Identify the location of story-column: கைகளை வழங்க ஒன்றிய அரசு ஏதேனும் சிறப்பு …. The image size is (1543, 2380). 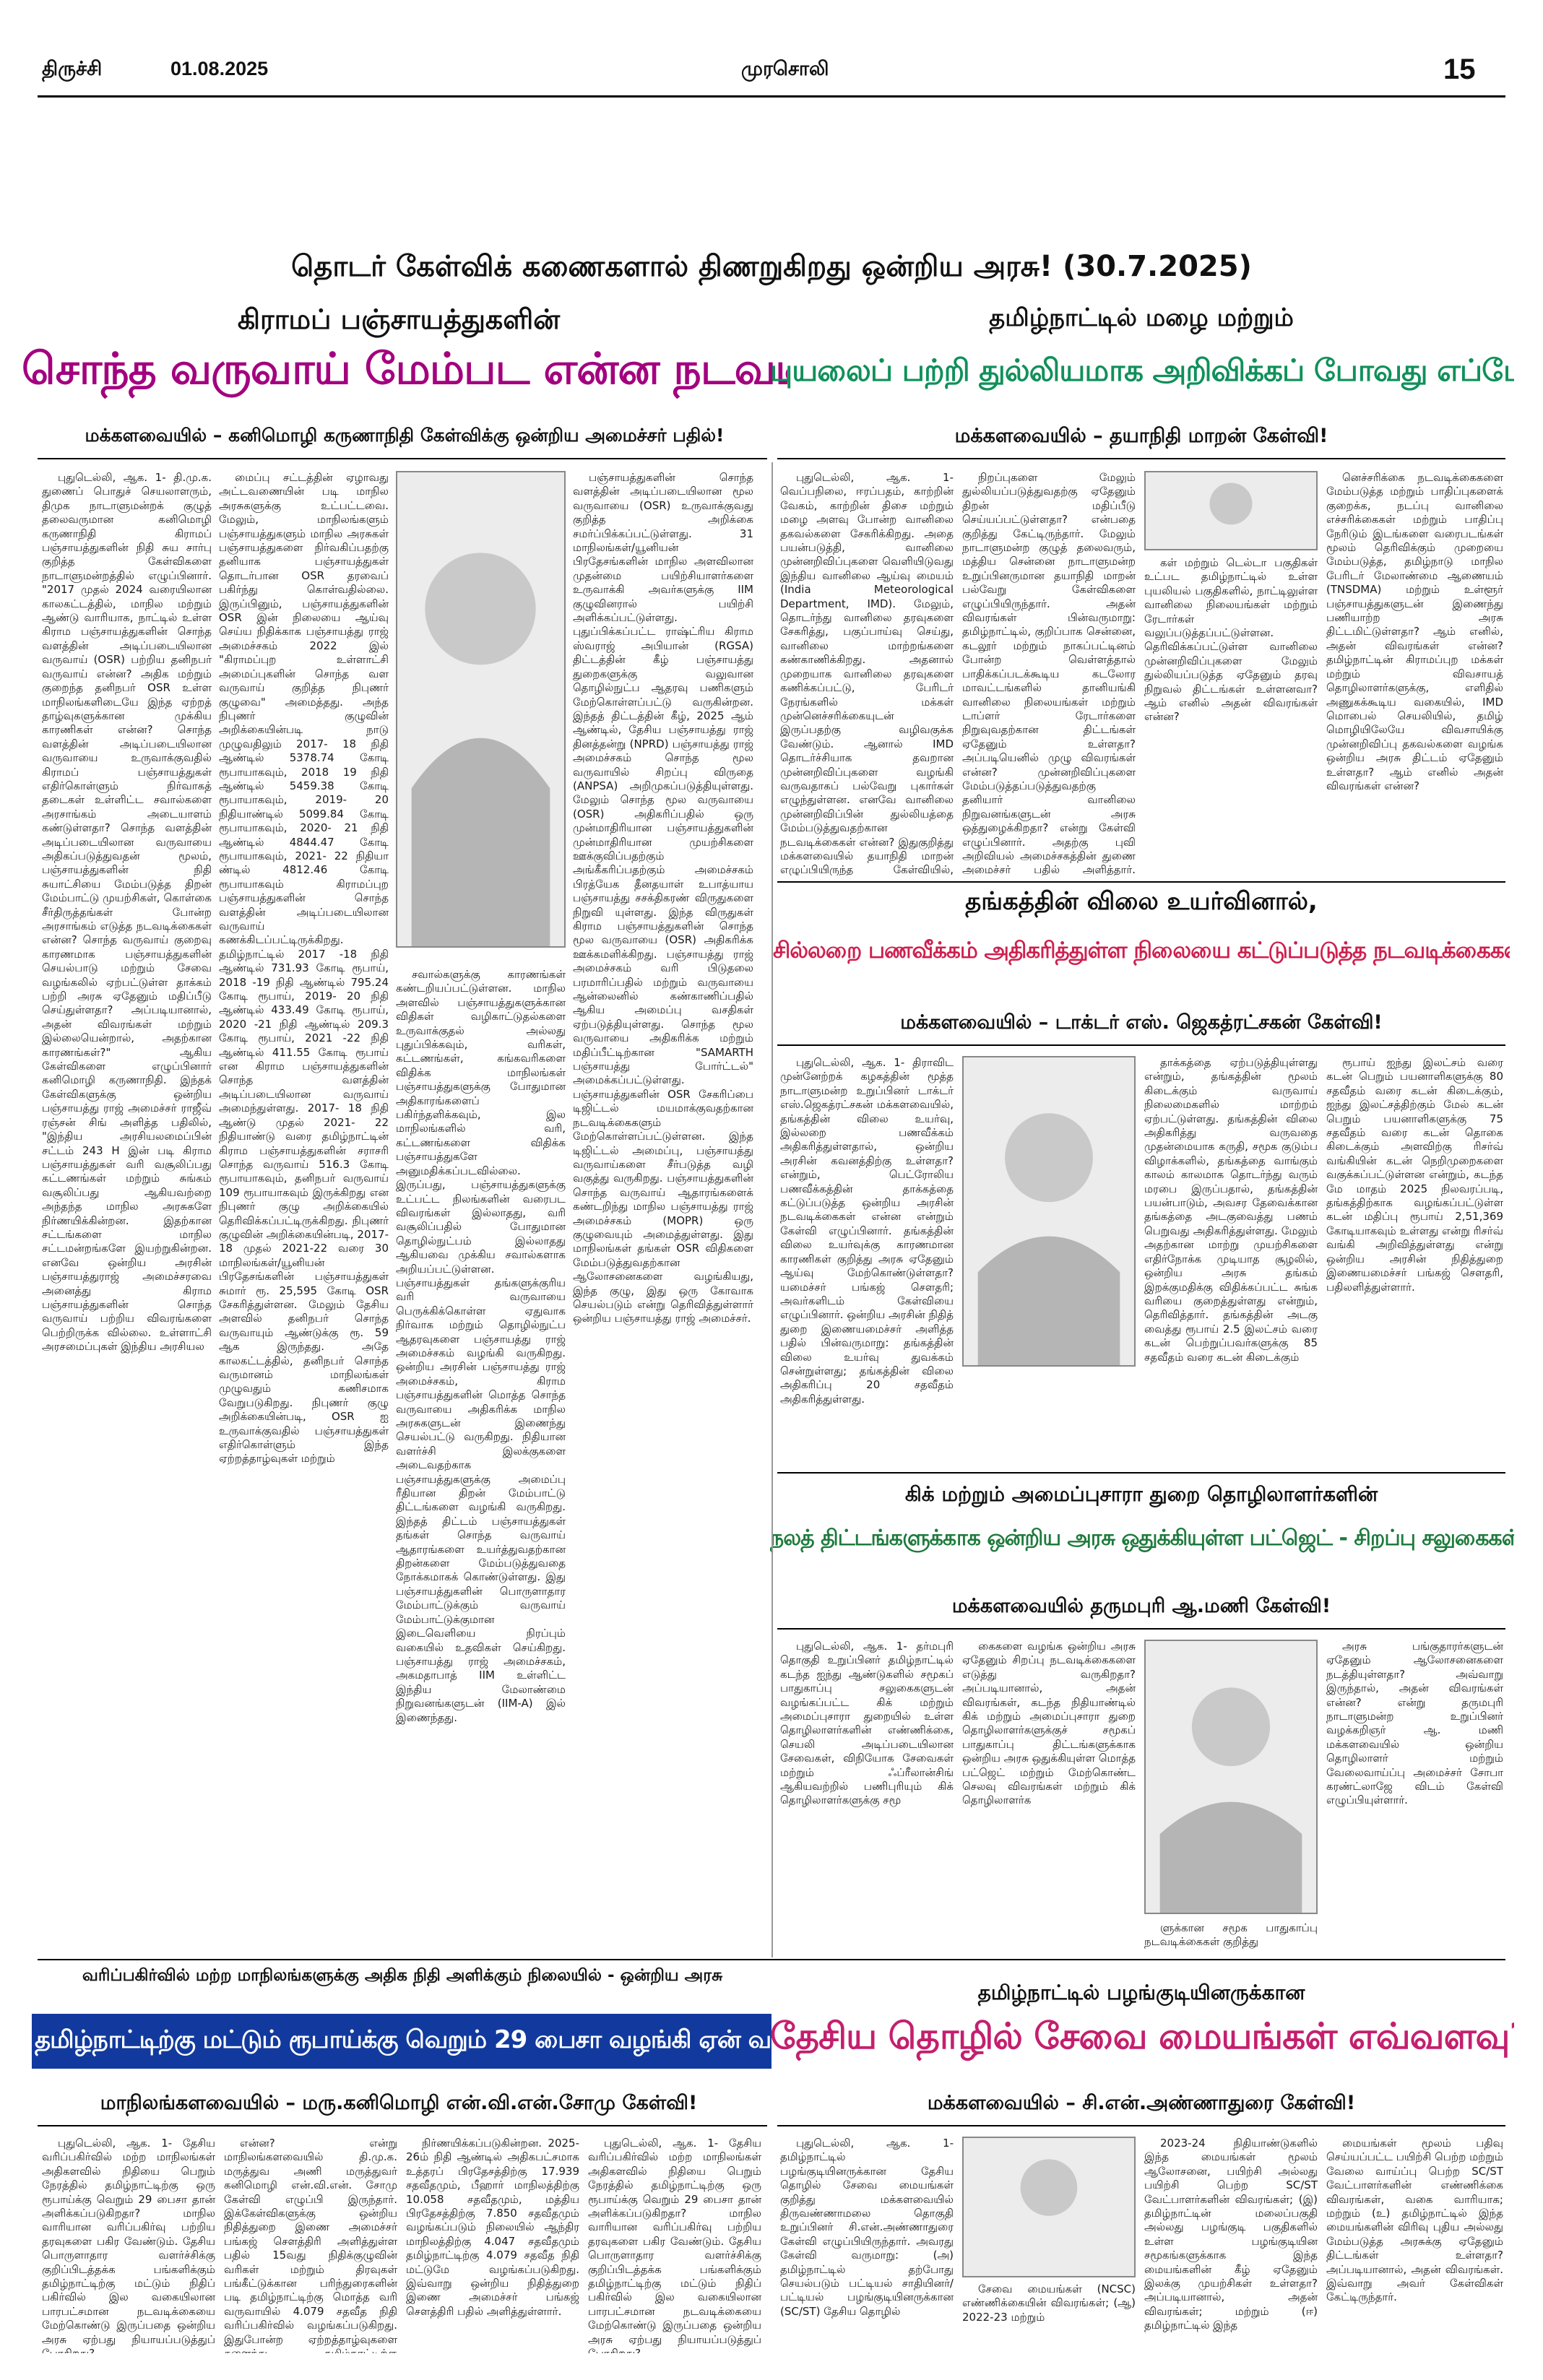
(1049, 1723).